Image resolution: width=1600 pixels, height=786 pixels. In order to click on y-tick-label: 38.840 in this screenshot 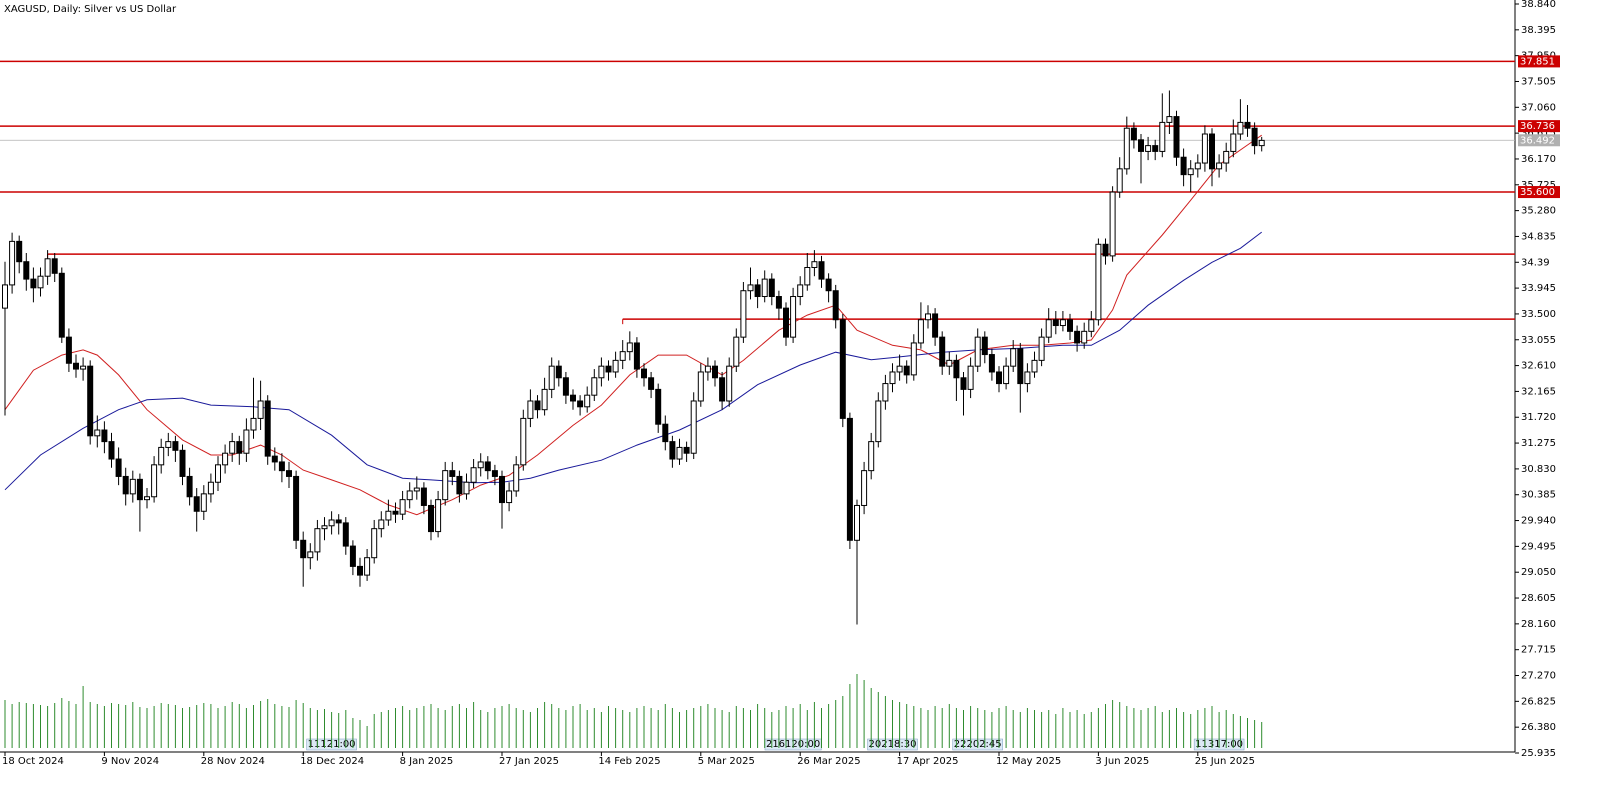, I will do `click(1538, 5)`.